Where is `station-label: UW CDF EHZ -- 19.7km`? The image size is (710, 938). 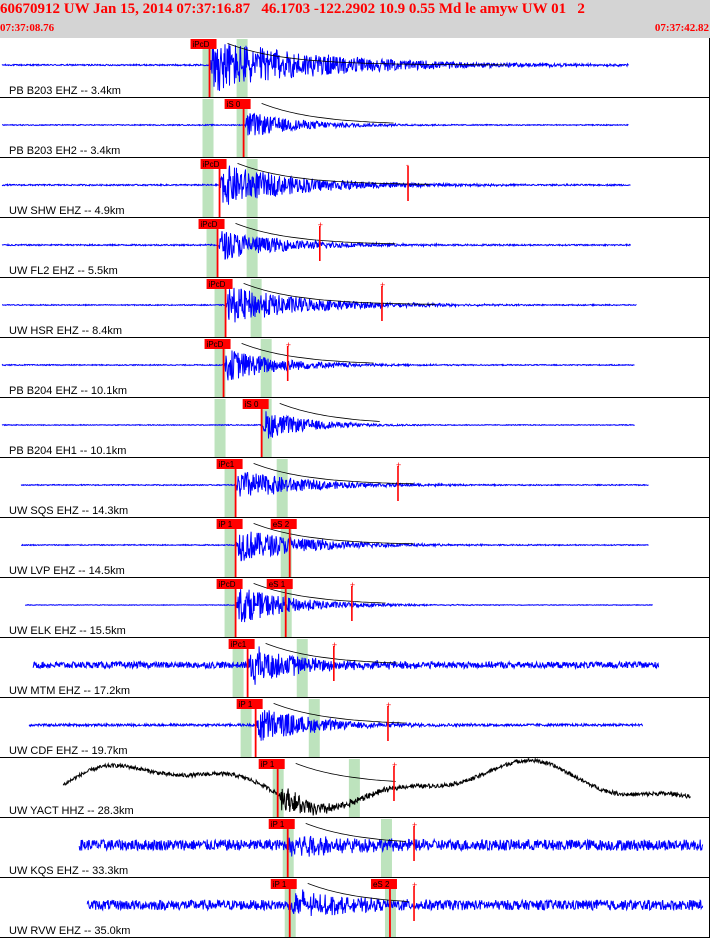 station-label: UW CDF EHZ -- 19.7km is located at coordinates (68, 751).